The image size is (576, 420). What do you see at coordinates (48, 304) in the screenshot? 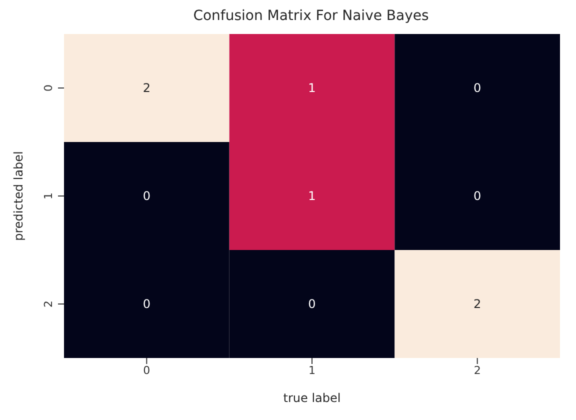
I see `y-tick-label: 2` at bounding box center [48, 304].